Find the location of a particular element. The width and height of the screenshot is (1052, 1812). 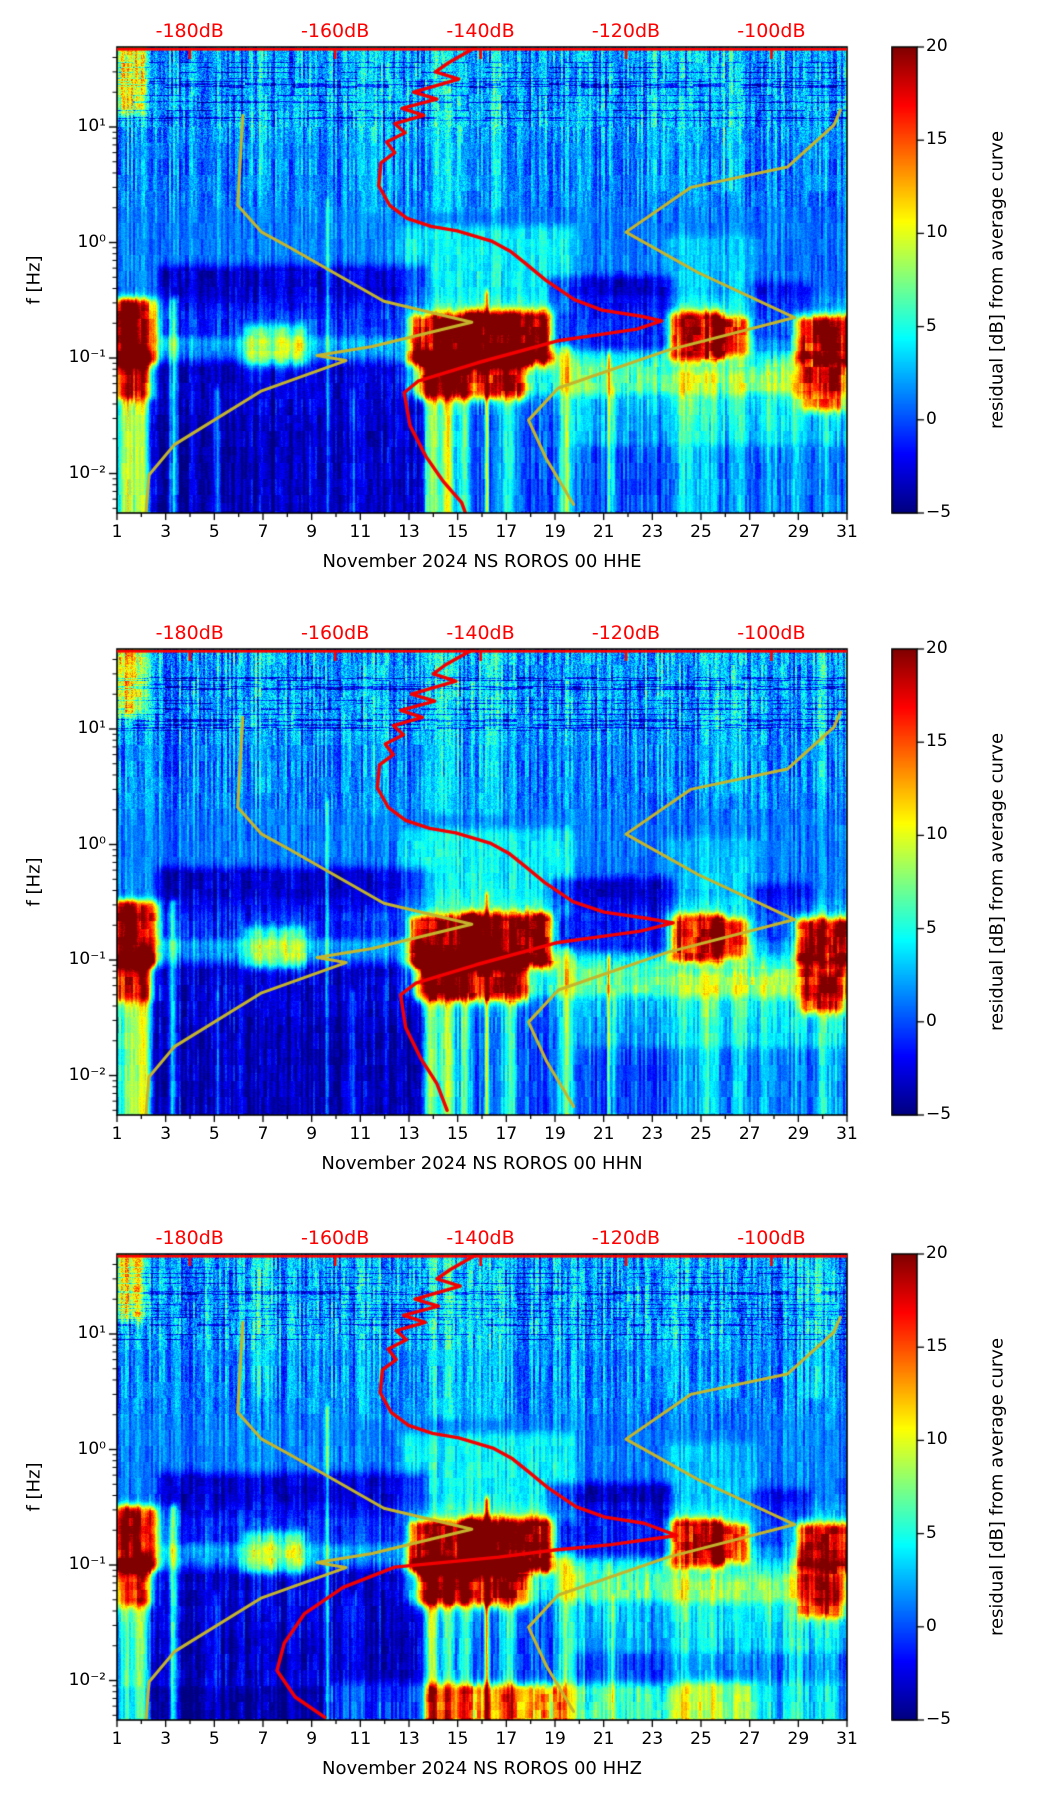

x-axis-label: November 2024 NS ROROS 00 HHE is located at coordinates (482, 561).